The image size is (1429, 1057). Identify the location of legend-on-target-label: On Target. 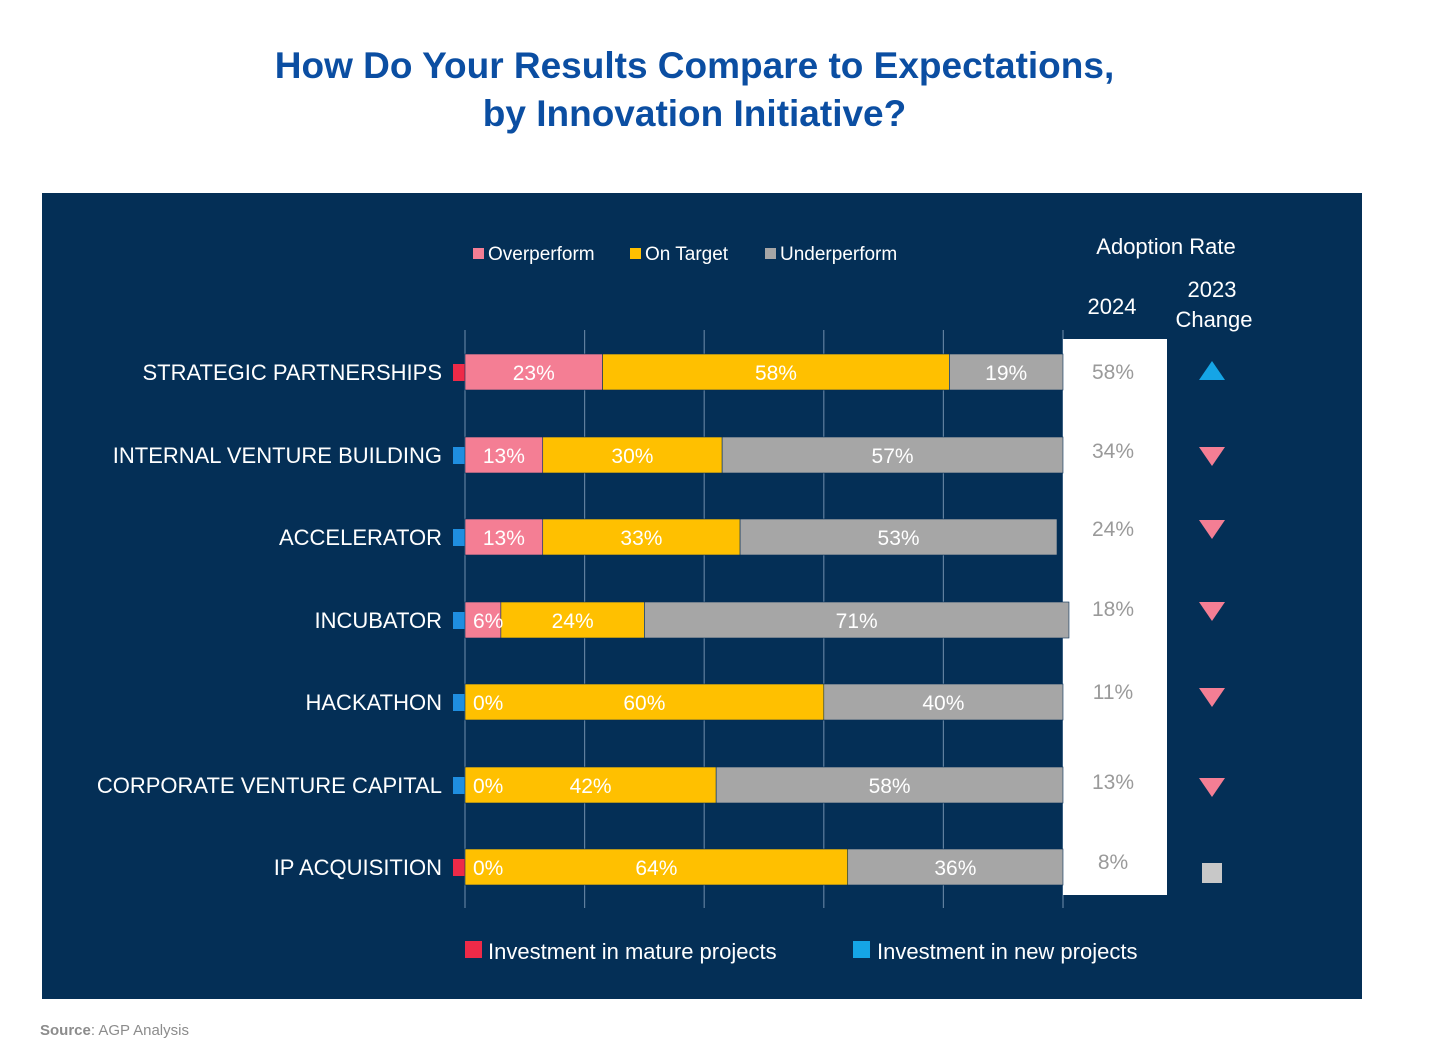
(687, 254).